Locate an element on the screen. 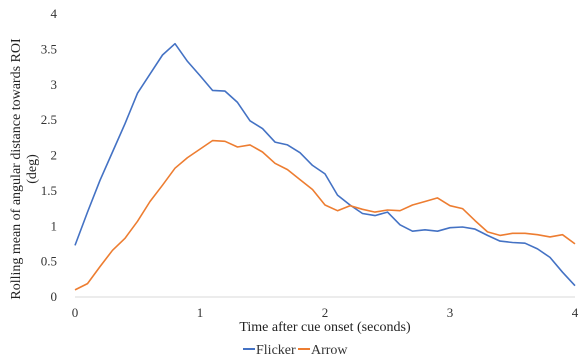  x-tick-label: 0 is located at coordinates (75, 312).